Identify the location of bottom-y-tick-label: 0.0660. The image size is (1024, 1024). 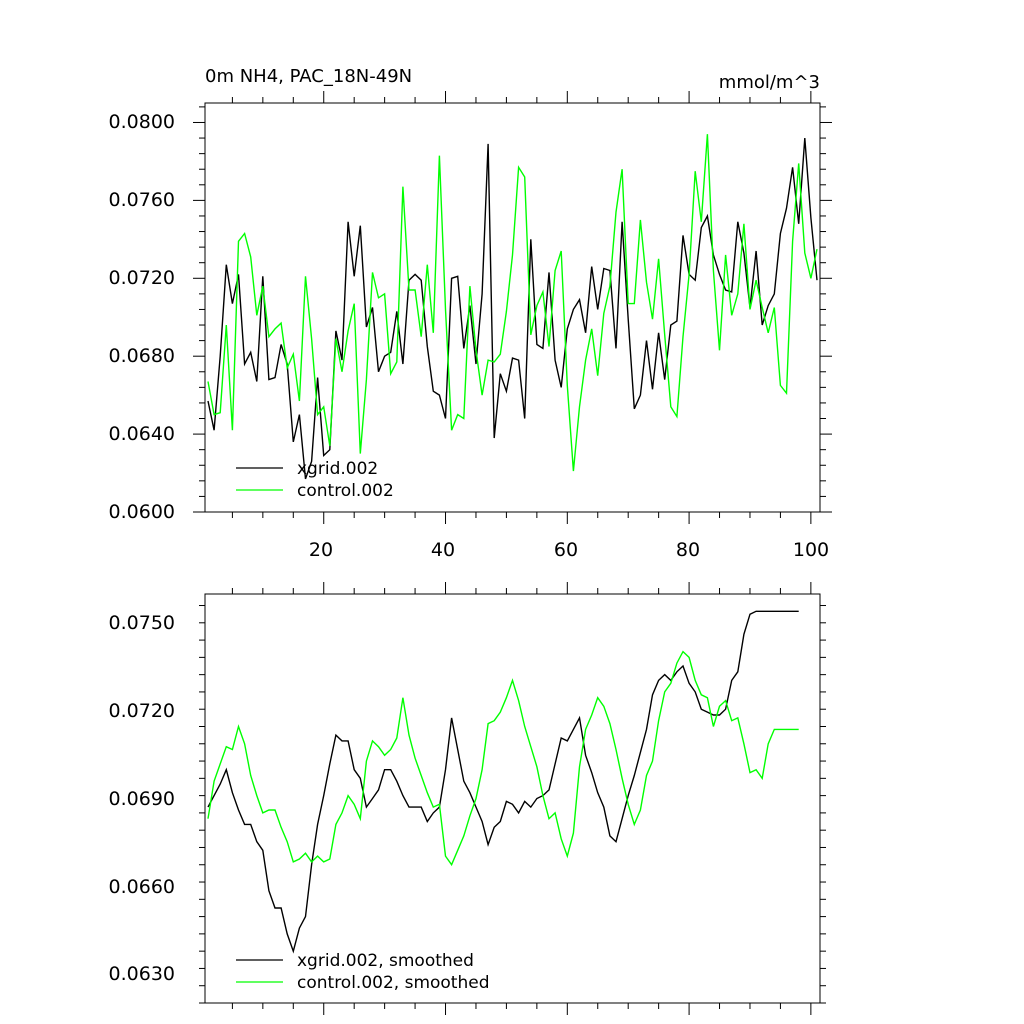
(142, 887).